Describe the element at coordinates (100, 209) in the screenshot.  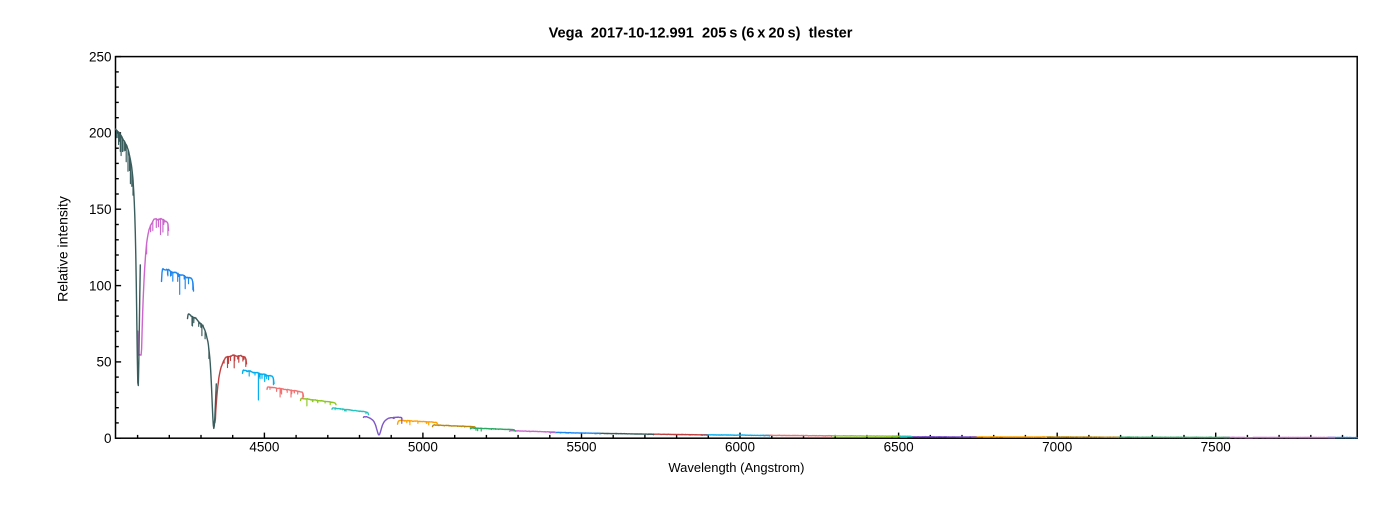
I see `svg-text: 150` at that location.